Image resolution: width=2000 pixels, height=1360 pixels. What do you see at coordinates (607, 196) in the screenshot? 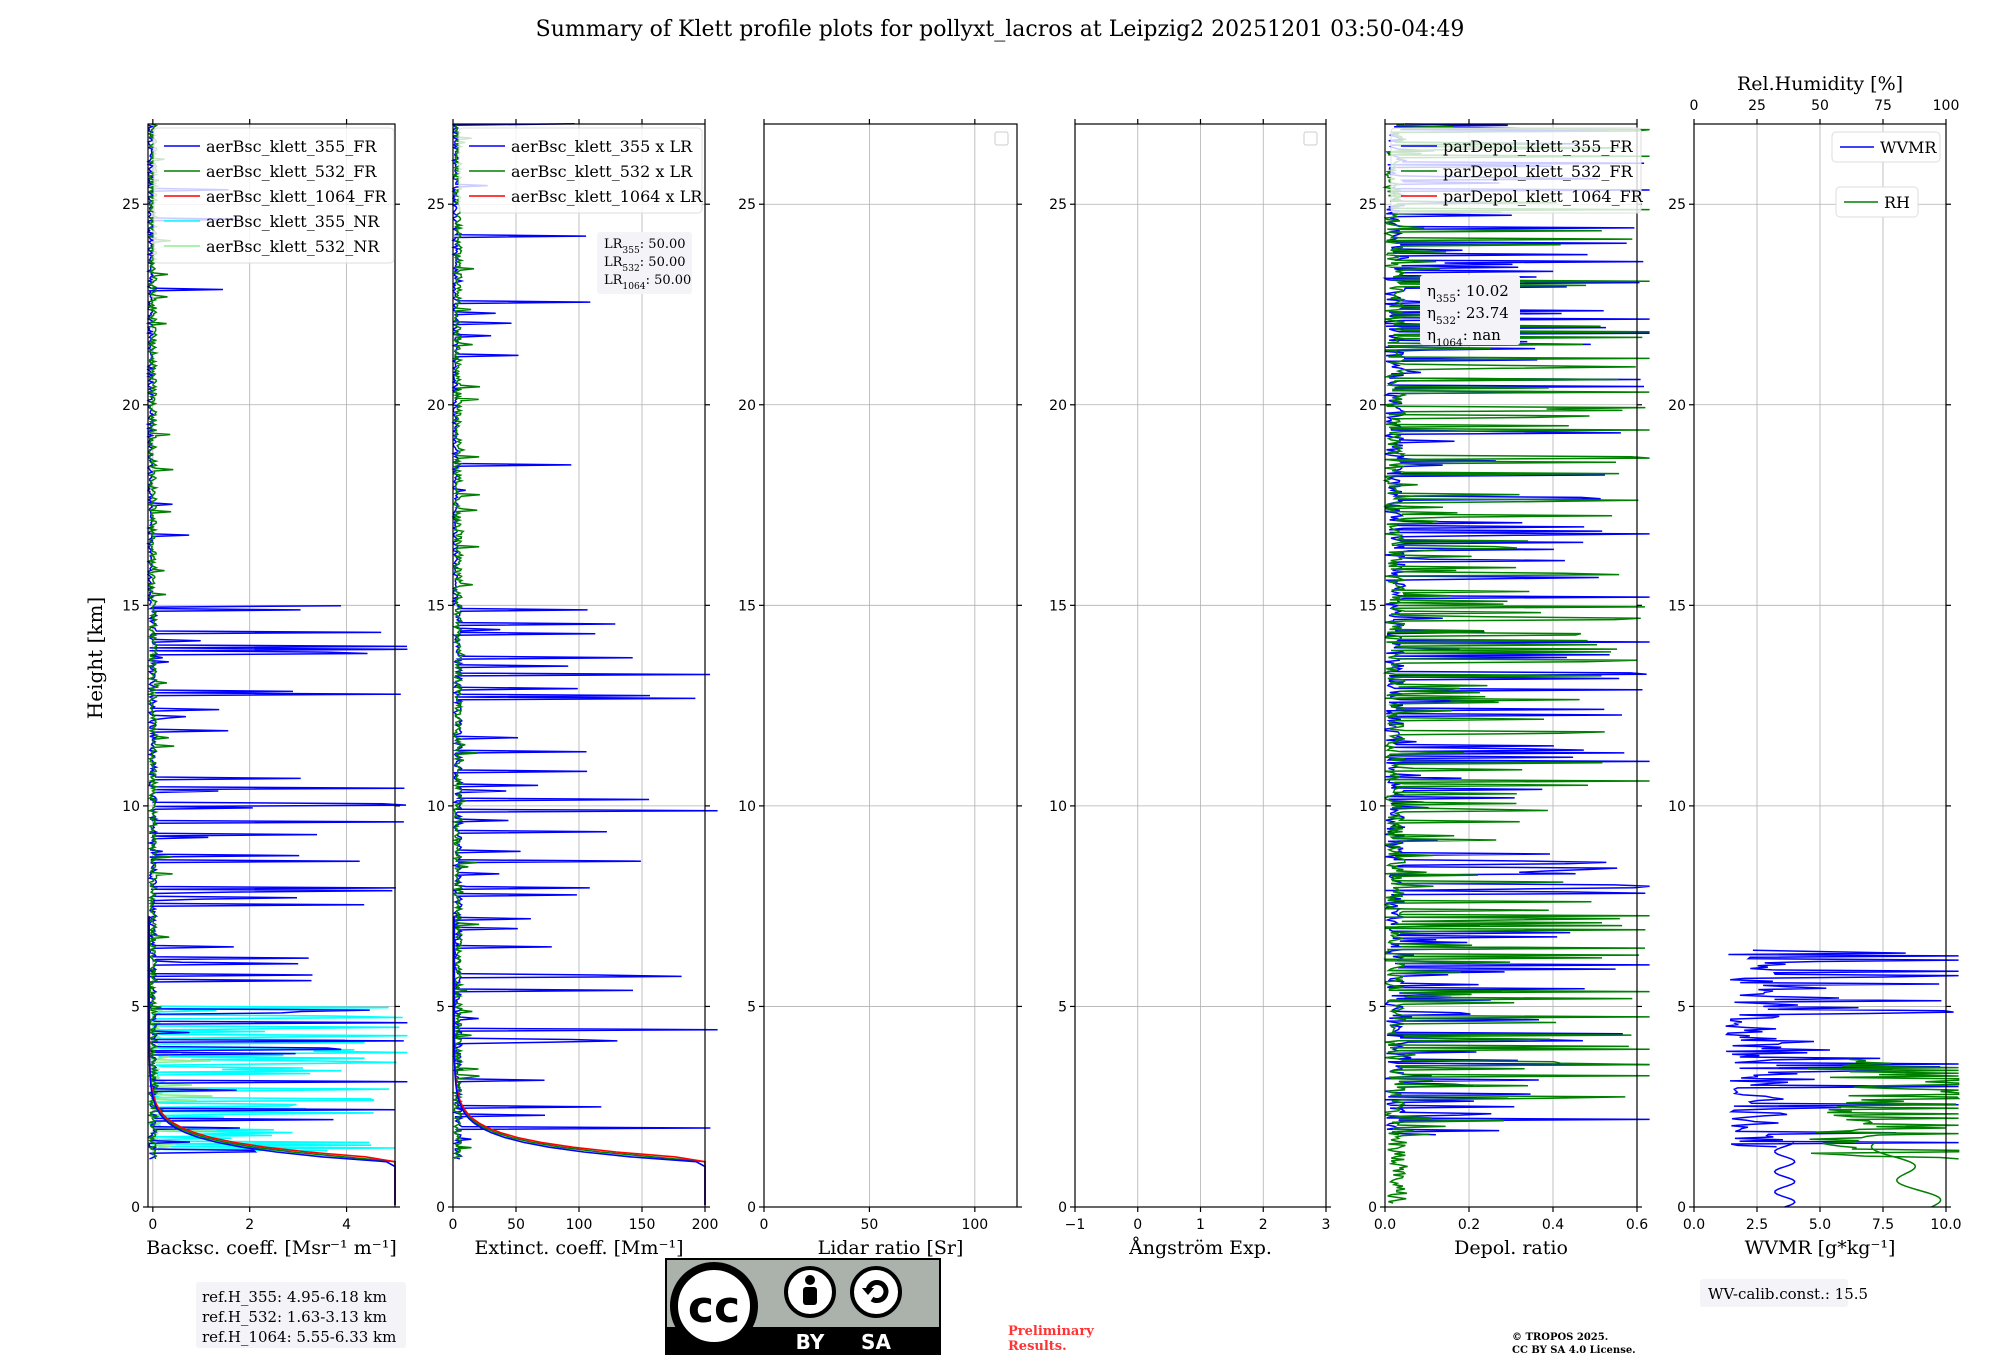
I see `legend-entry: aerBsc_klett_1064 x LR` at bounding box center [607, 196].